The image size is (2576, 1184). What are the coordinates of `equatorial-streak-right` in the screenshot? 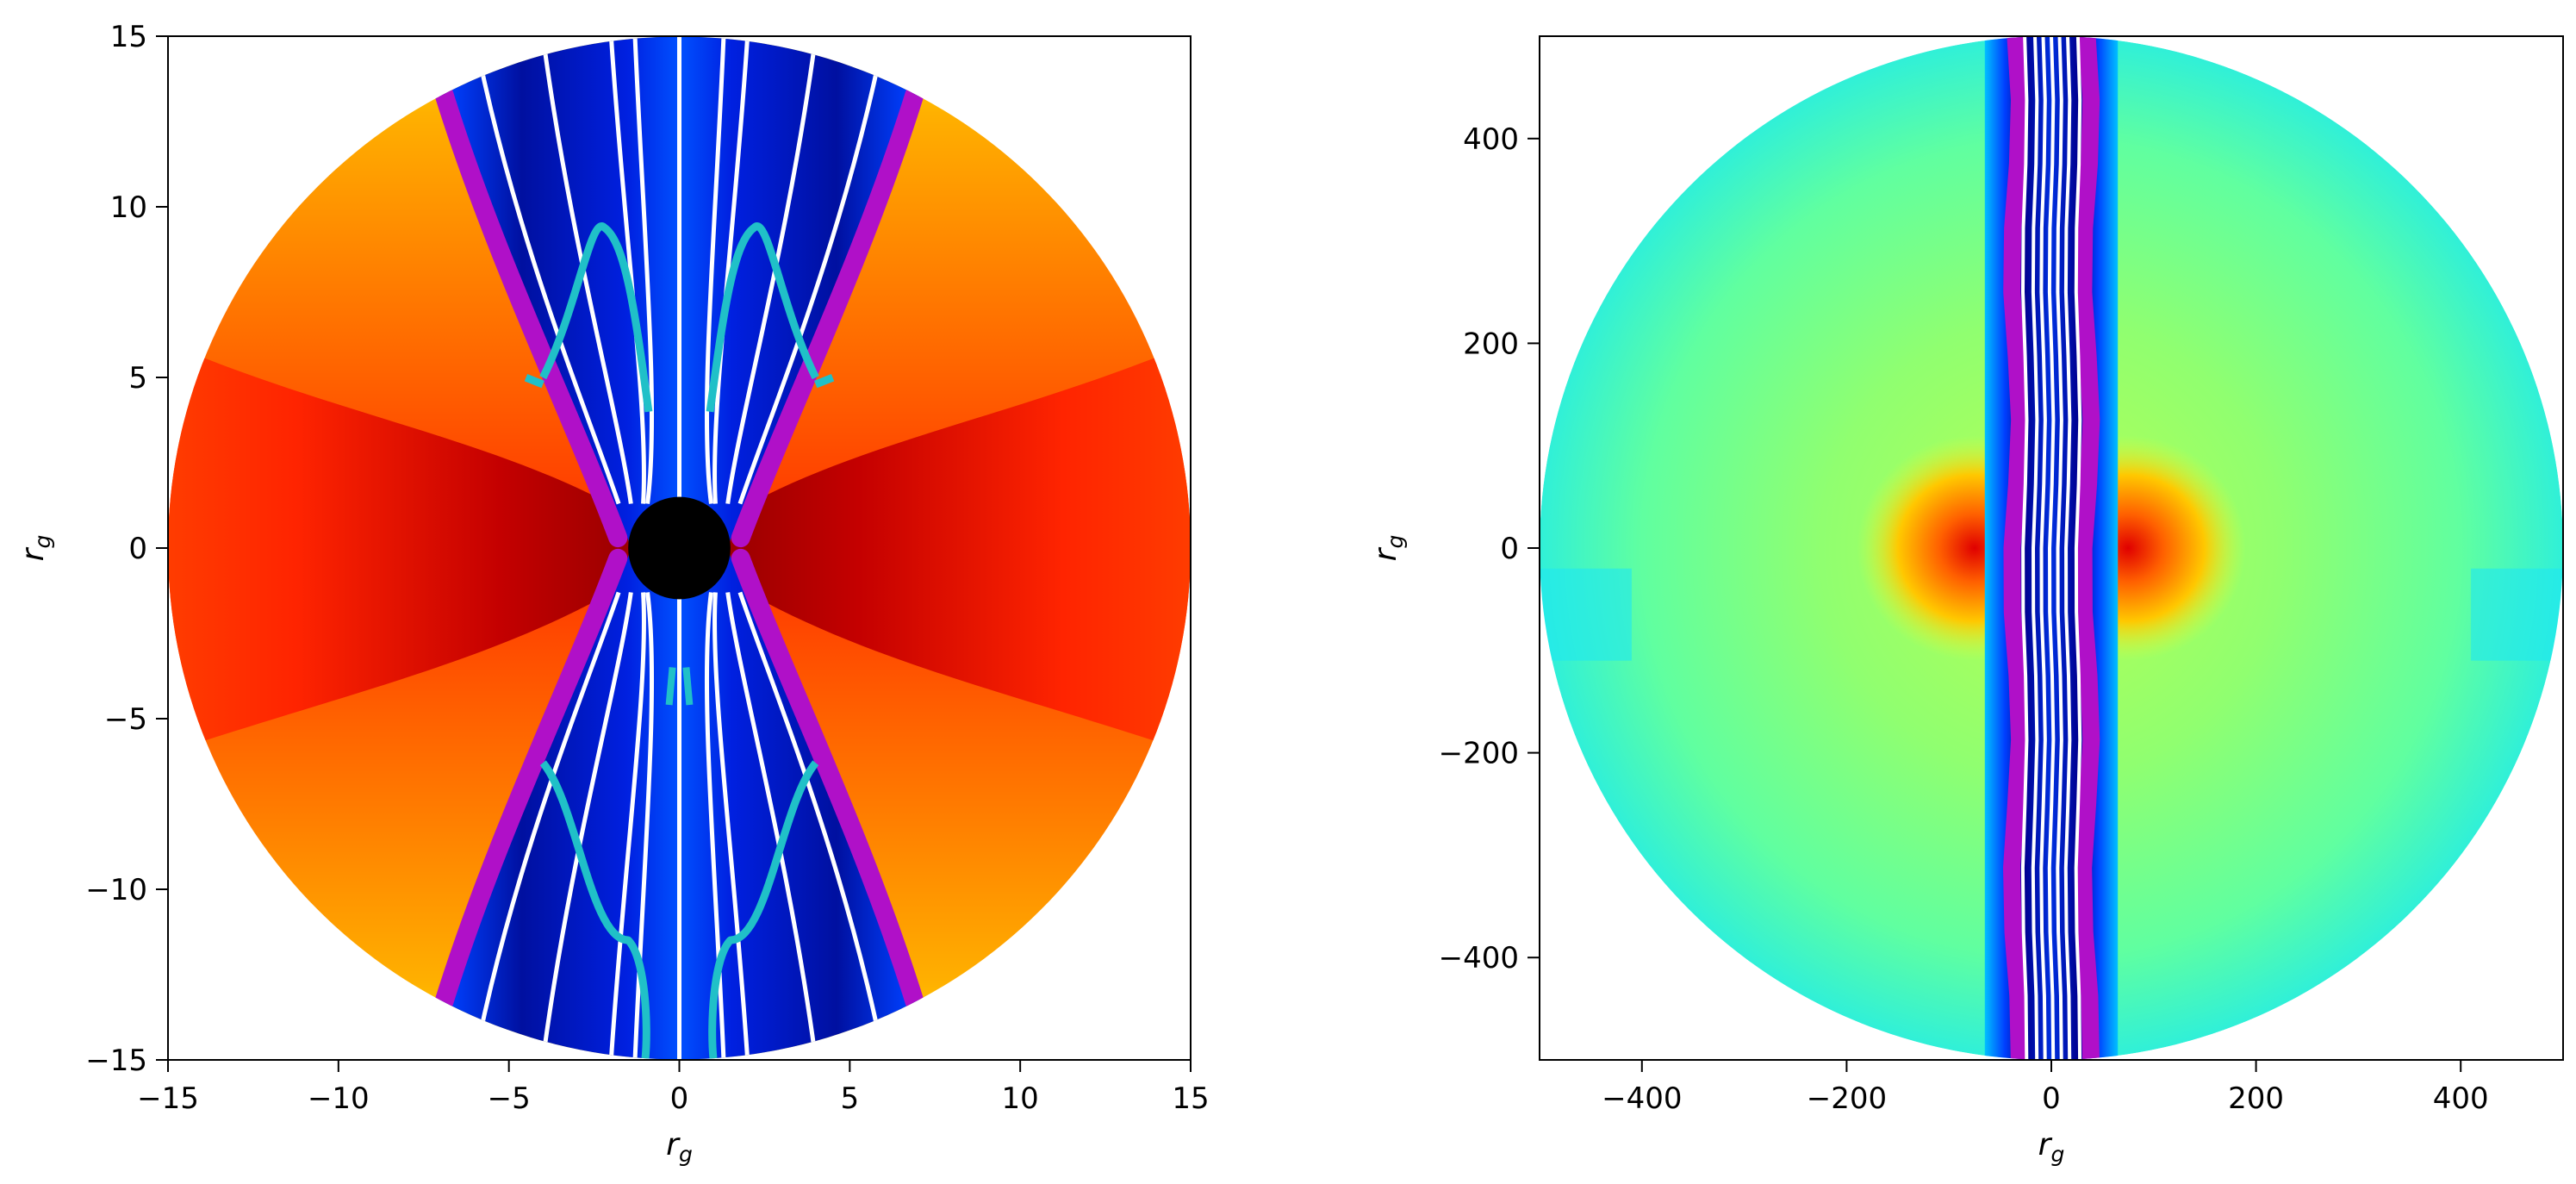 It's located at (2517, 614).